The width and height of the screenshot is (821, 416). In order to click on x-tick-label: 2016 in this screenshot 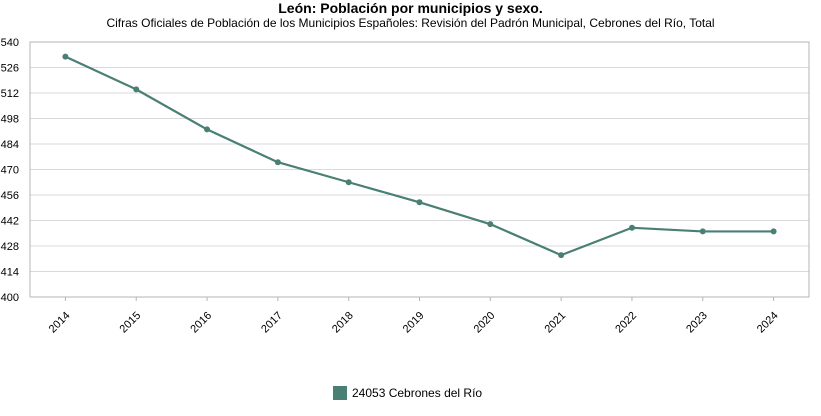, I will do `click(201, 323)`.